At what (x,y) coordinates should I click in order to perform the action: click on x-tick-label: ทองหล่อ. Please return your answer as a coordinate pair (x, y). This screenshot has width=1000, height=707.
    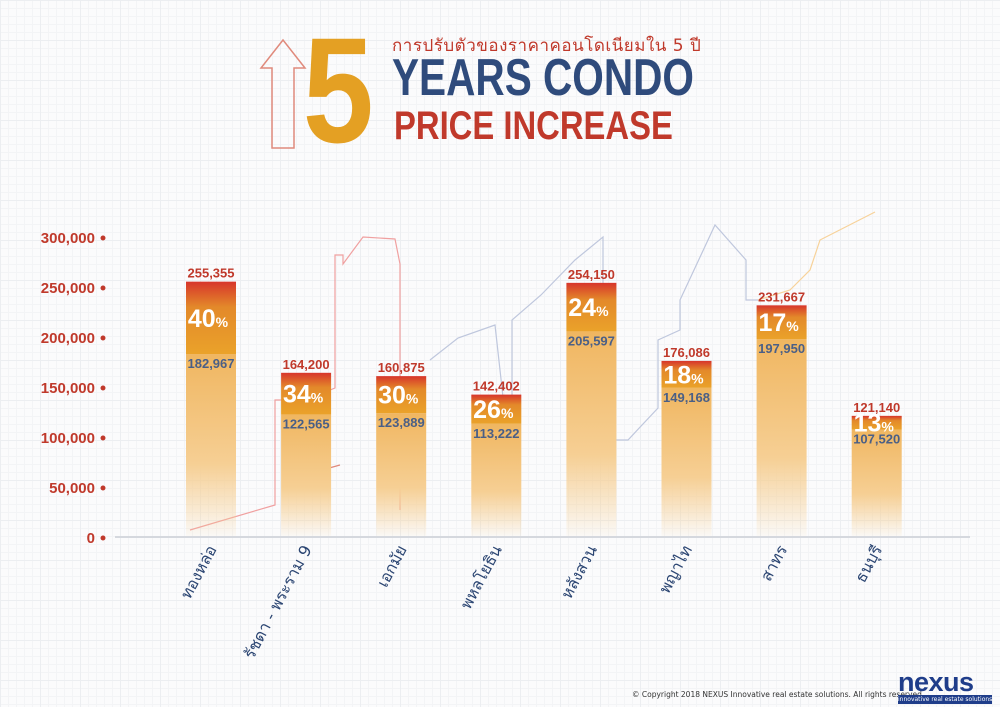
    Looking at the image, I should click on (199, 572).